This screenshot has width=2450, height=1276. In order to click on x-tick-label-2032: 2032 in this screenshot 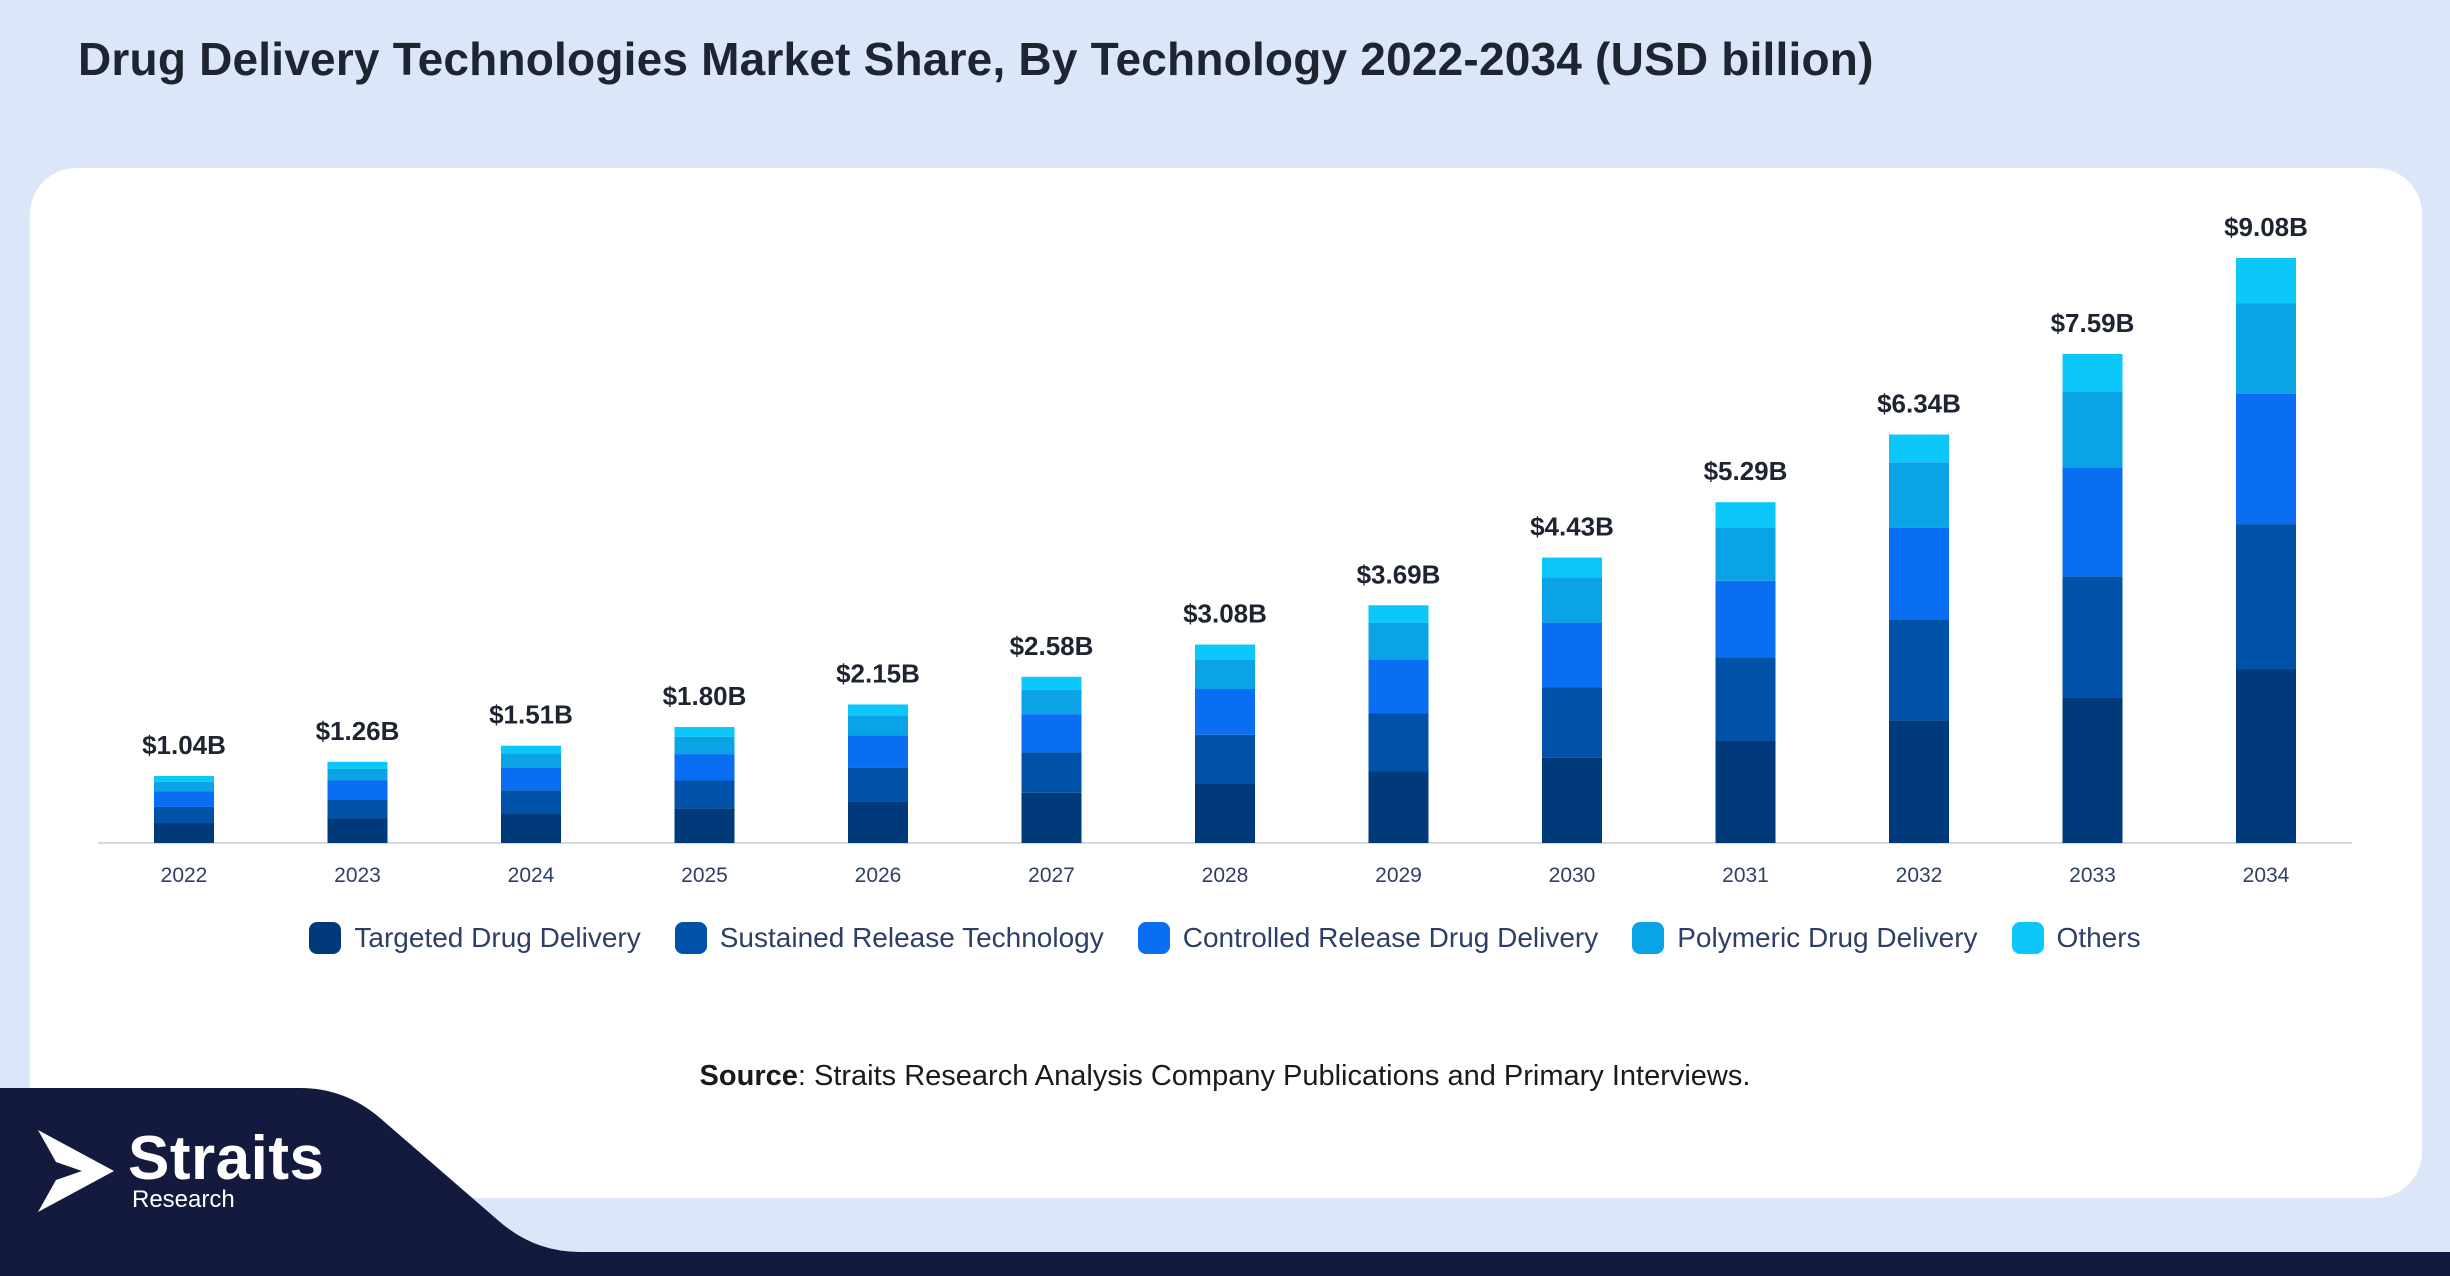, I will do `click(1919, 875)`.